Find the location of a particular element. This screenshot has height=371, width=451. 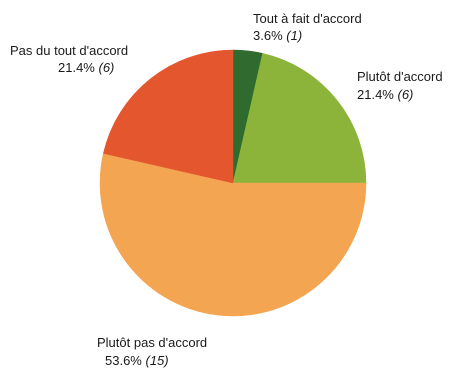

slice-label-pas-du-tout: Pas du tout d'accord is located at coordinates (69, 50).